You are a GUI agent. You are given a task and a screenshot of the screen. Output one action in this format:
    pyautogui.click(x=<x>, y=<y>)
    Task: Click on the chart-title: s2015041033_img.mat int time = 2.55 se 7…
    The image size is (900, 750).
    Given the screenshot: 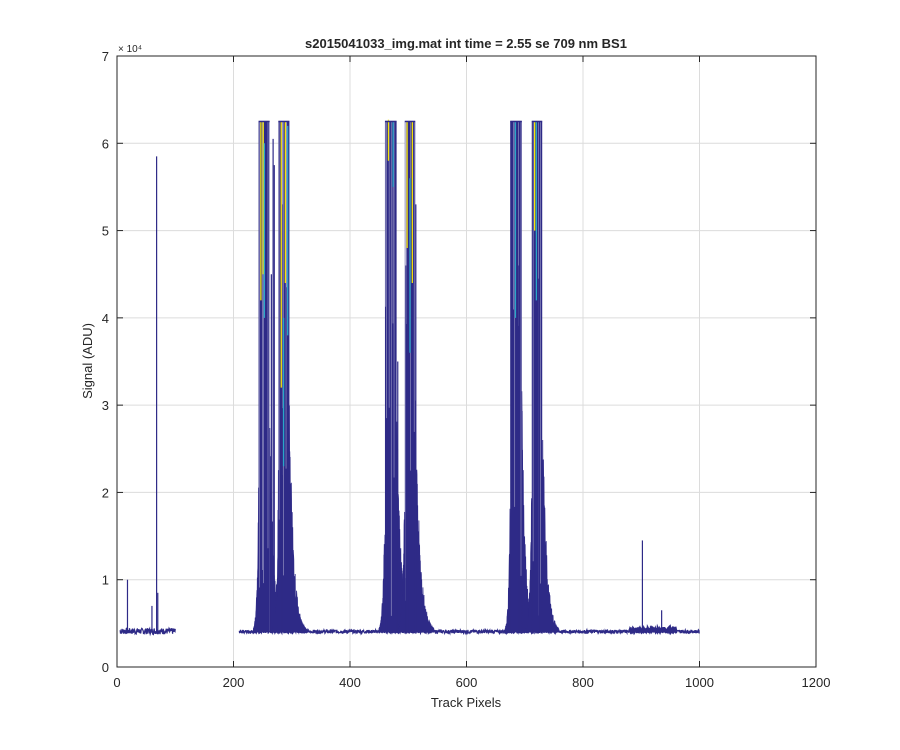 What is the action you would take?
    pyautogui.click(x=466, y=43)
    